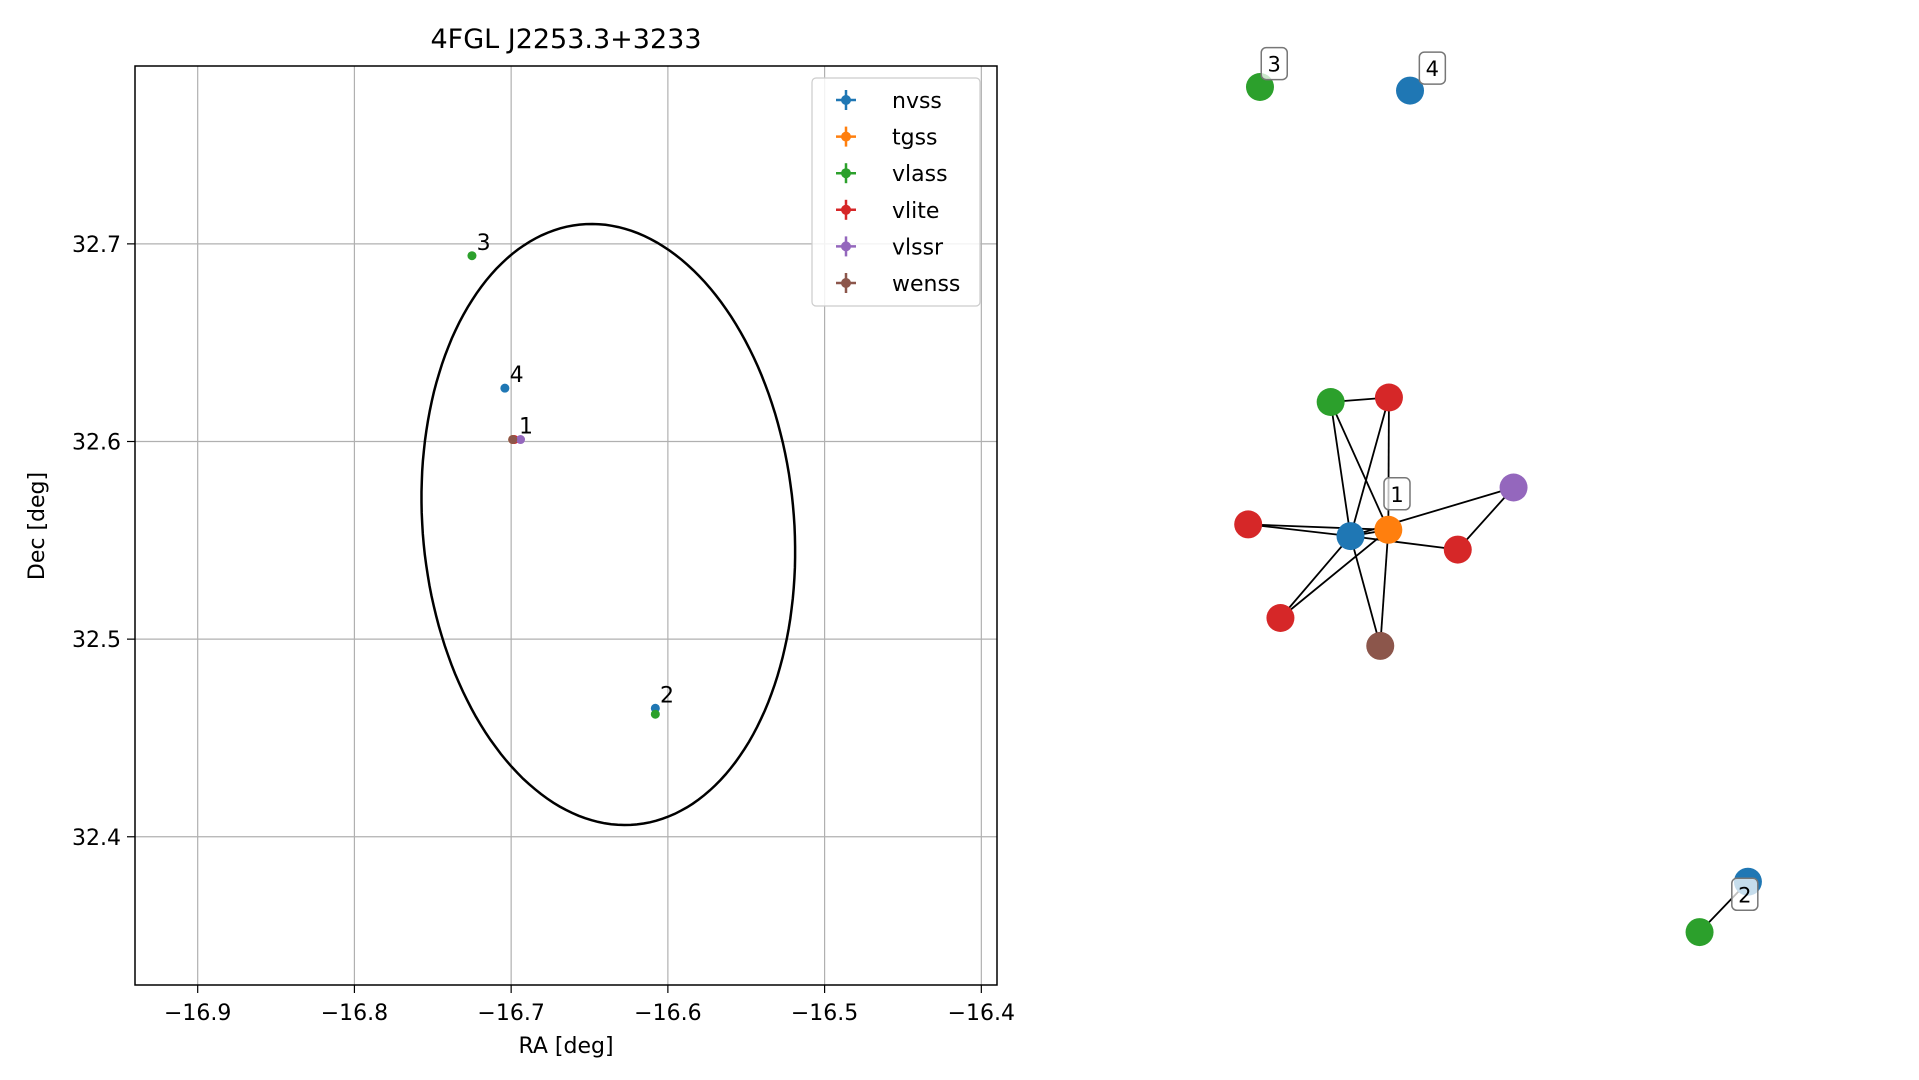  Describe the element at coordinates (563, 485) in the screenshot. I see `data-markers` at that location.